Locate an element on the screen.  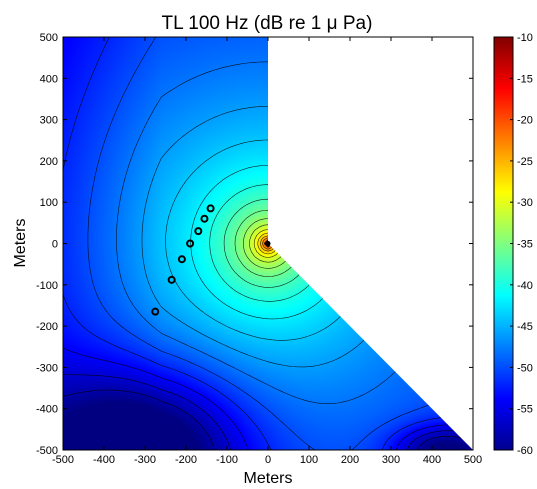
x-tick-label: -500 is located at coordinates (63, 460).